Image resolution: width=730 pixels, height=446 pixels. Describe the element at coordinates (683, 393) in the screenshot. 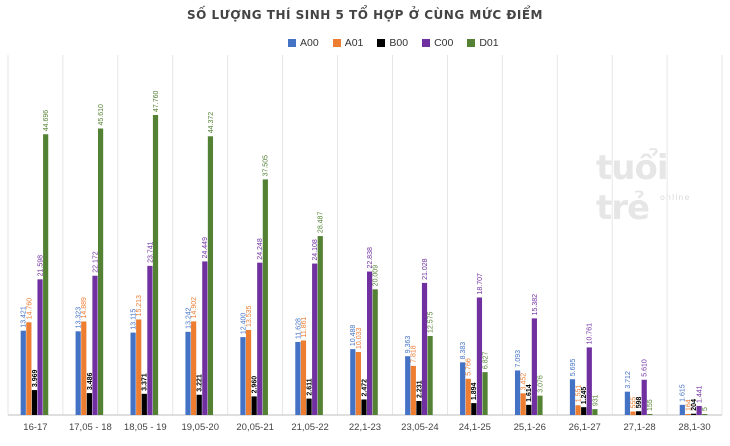

I see `data-label: 1.615` at that location.